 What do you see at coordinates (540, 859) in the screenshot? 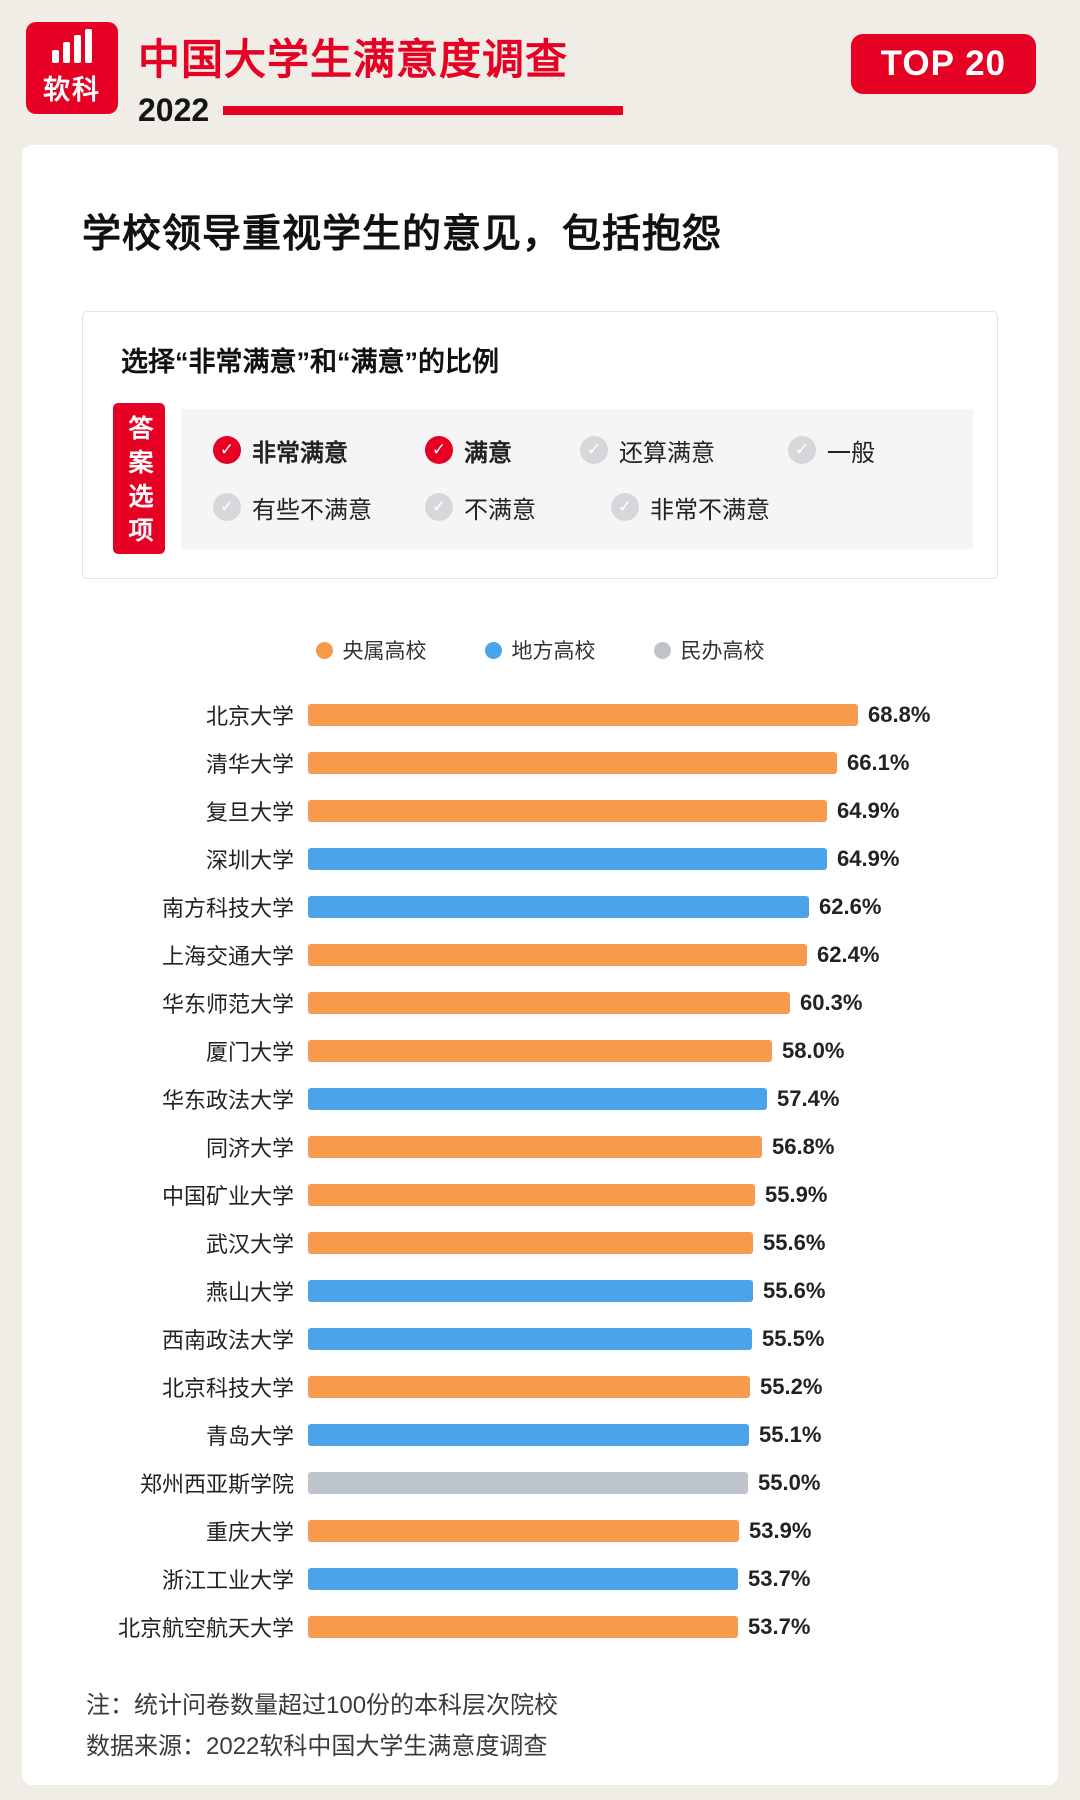
I see `bar-row: 深圳大学 64.9%` at bounding box center [540, 859].